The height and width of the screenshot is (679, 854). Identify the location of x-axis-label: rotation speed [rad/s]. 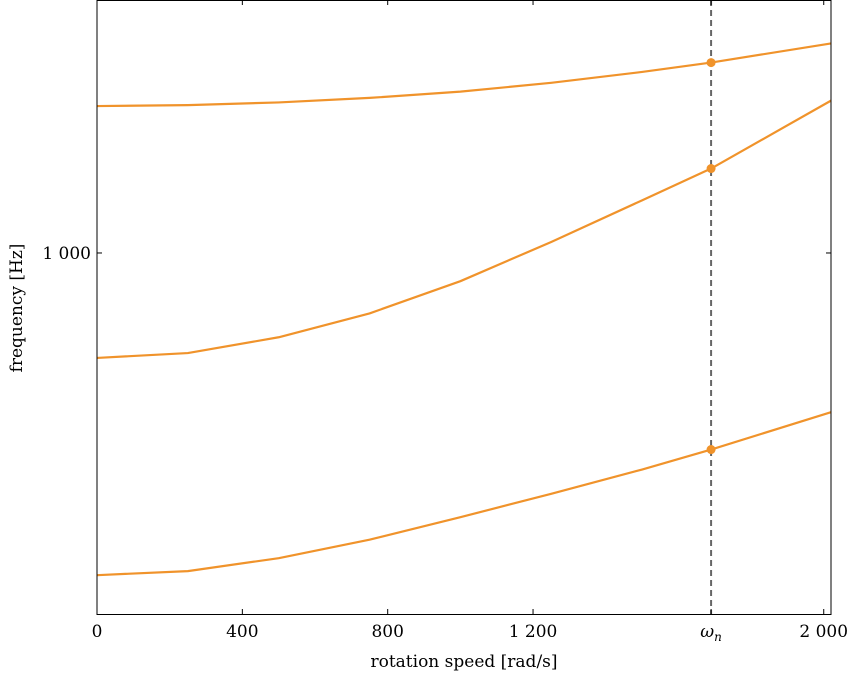
(463, 662).